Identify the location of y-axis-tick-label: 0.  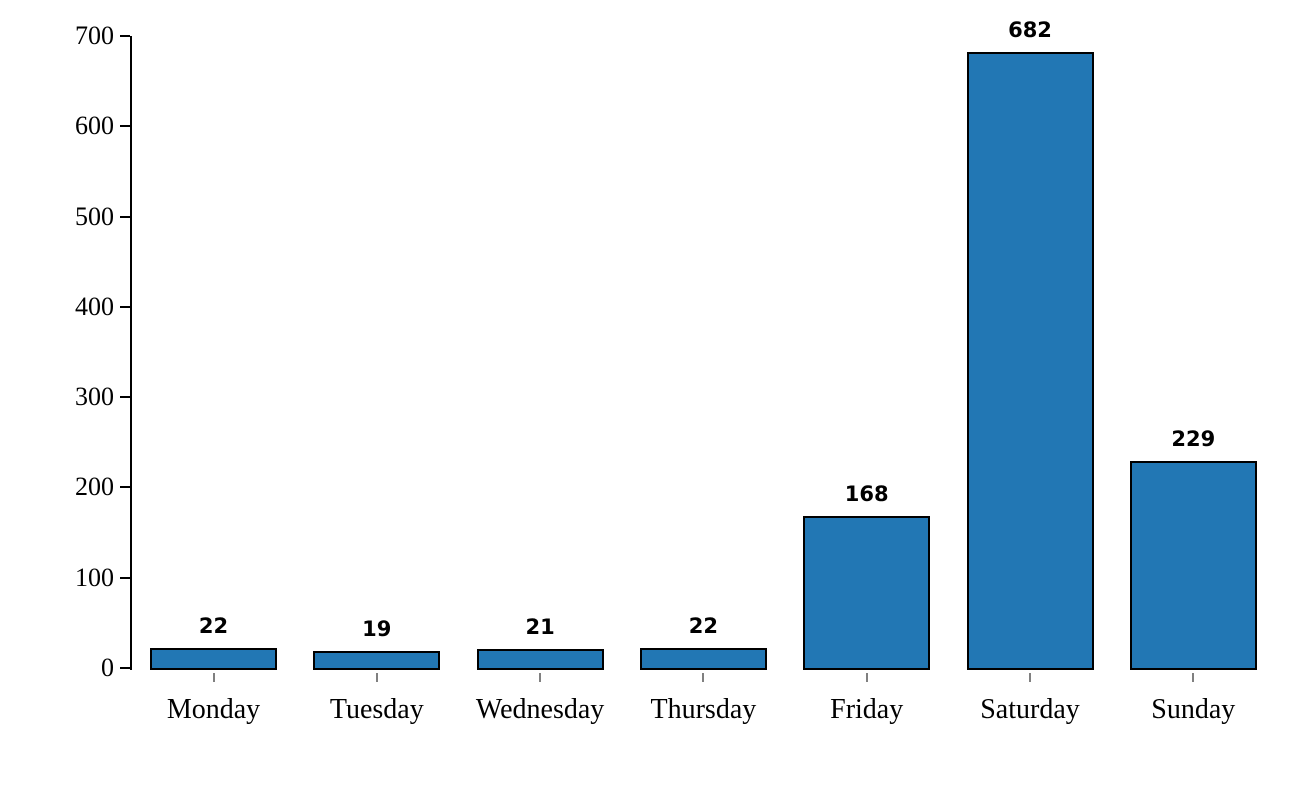
(107, 667).